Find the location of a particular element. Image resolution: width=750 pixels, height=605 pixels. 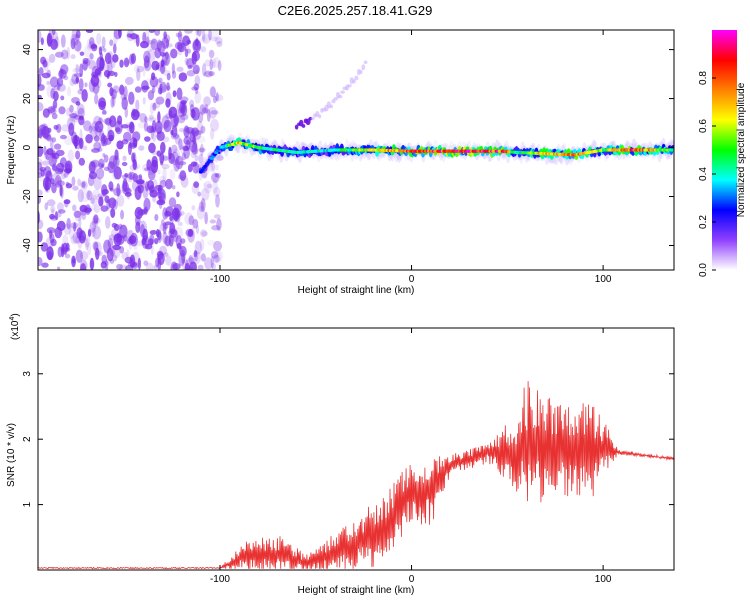

colorbar-tick-label: 0.0 is located at coordinates (703, 270).